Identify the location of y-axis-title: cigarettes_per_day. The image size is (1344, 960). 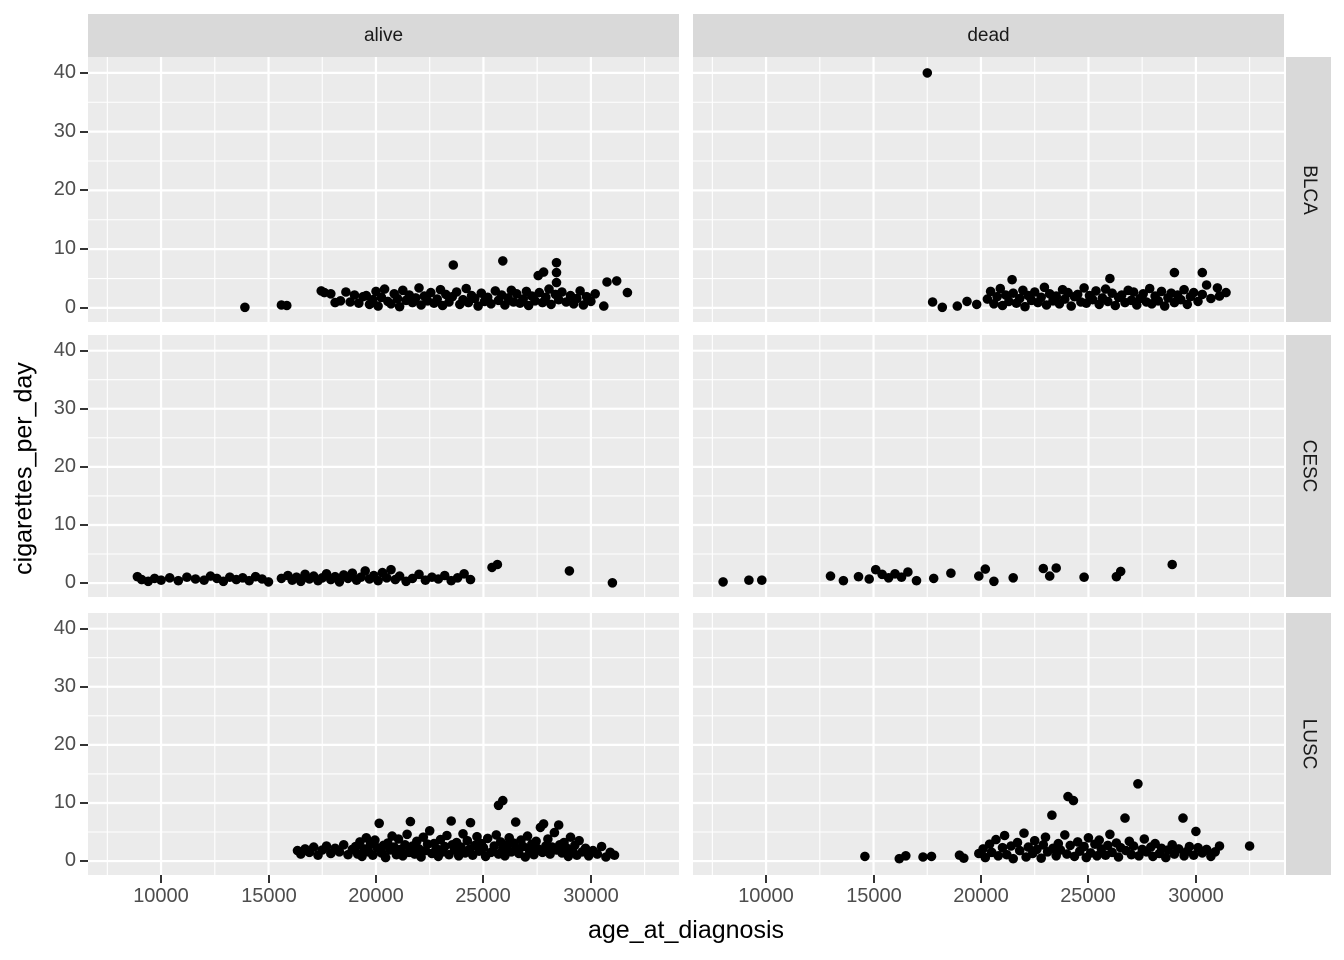
(23, 468).